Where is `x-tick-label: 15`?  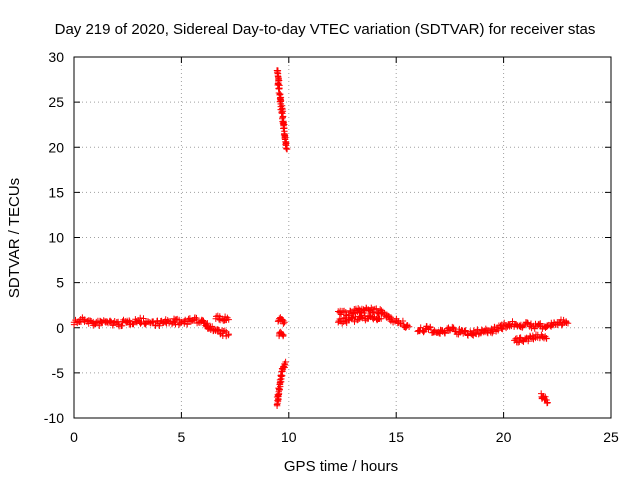
x-tick-label: 15 is located at coordinates (396, 437).